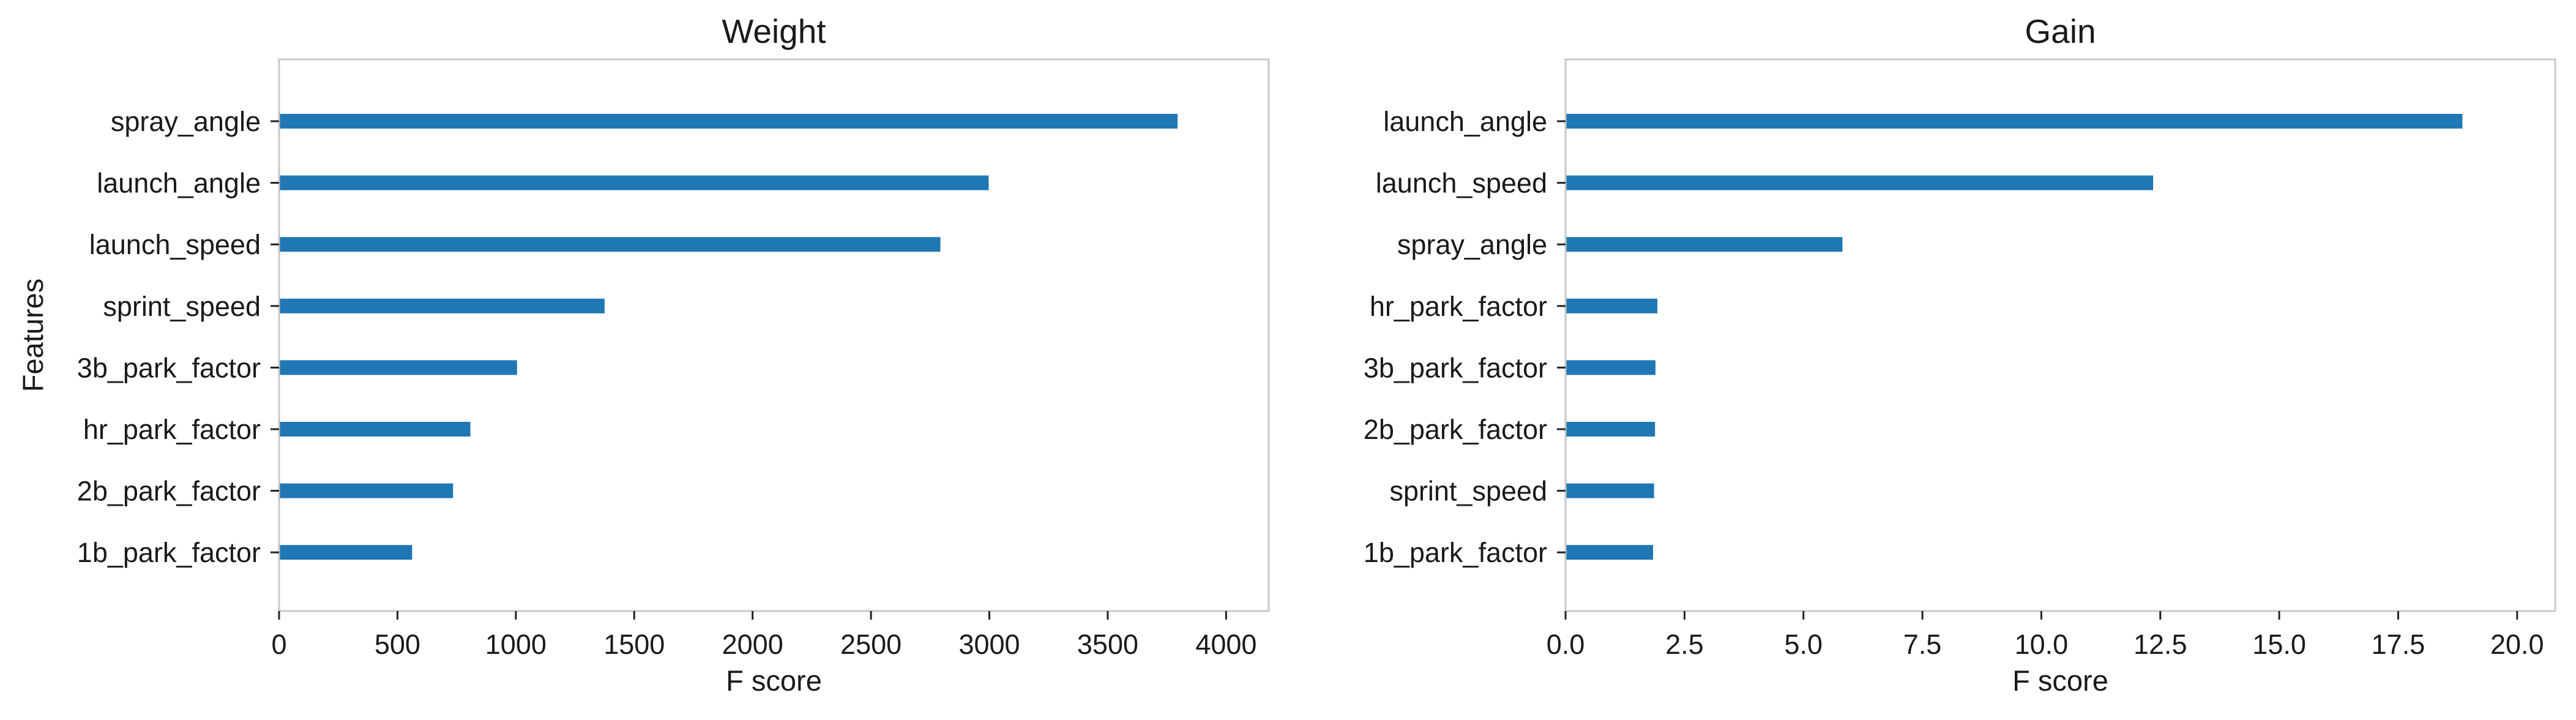 This screenshot has height=720, width=2576. I want to click on x-tick-label: 1000, so click(516, 644).